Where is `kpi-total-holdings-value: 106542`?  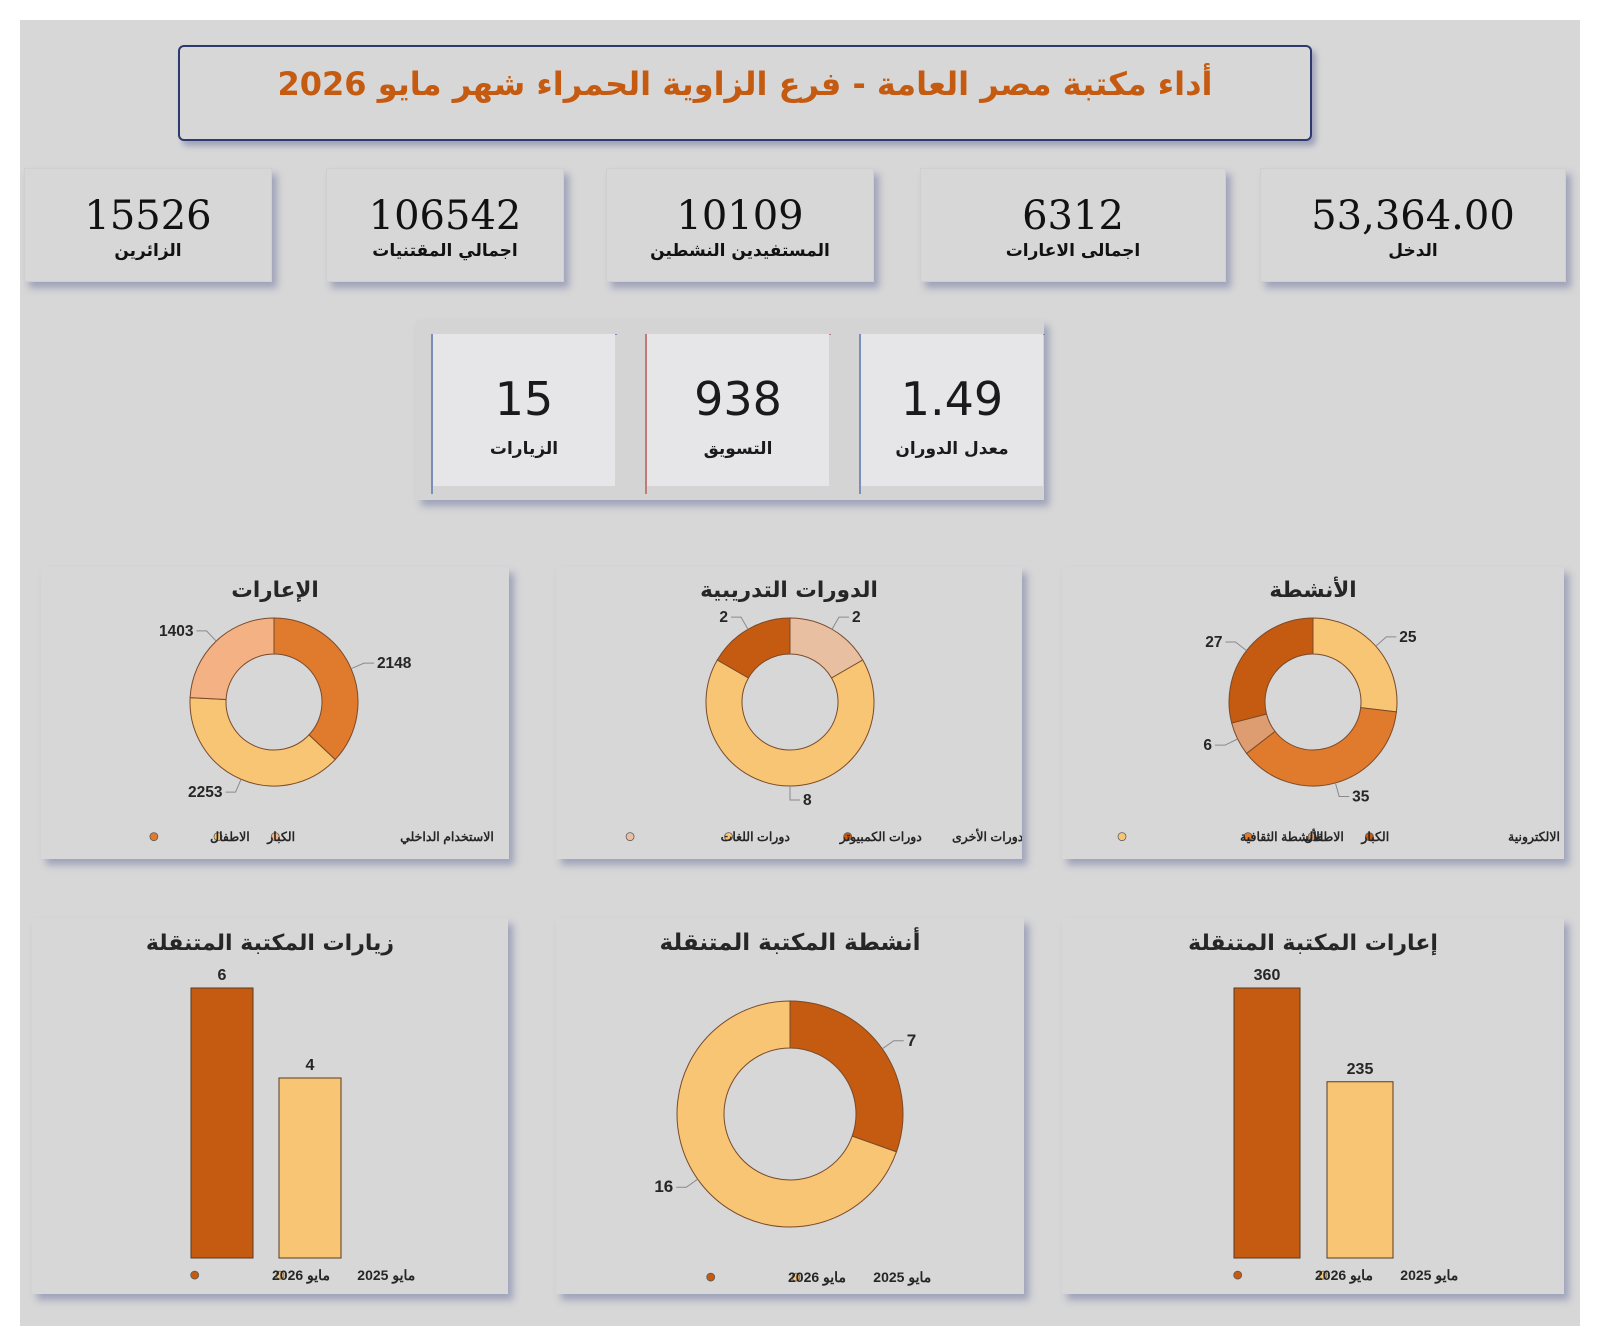
kpi-total-holdings-value: 106542 is located at coordinates (445, 216).